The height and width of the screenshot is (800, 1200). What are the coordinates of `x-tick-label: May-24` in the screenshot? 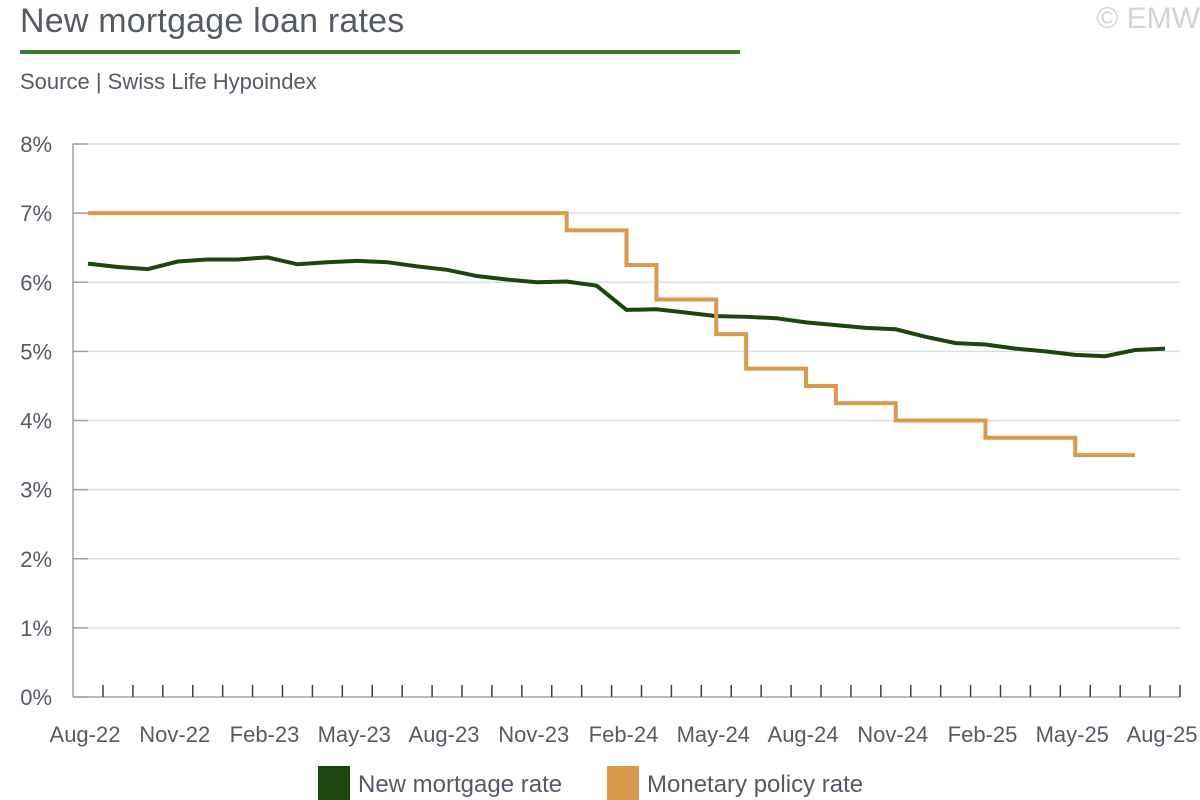 It's located at (713, 734).